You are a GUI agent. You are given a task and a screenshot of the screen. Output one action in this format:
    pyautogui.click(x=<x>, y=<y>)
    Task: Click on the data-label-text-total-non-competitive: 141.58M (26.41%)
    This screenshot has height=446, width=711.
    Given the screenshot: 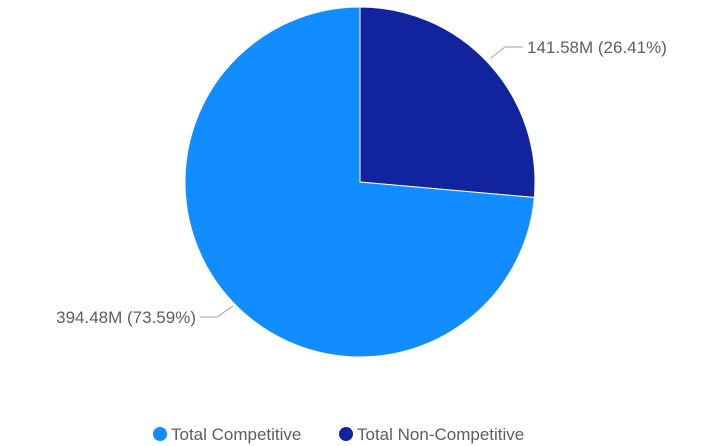 What is the action you would take?
    pyautogui.click(x=597, y=47)
    